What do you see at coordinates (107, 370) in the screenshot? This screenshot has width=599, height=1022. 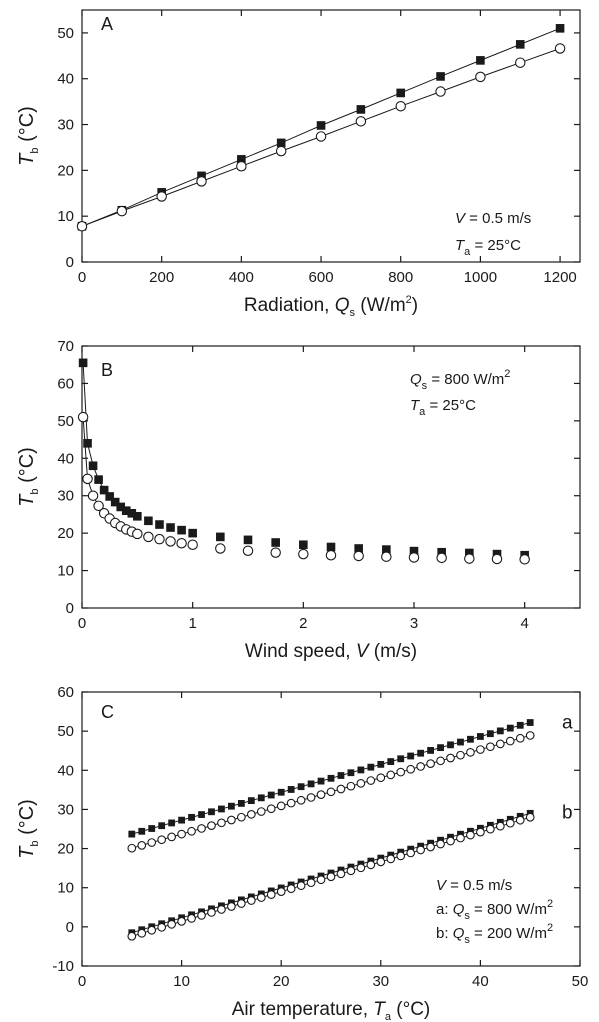 I see `panel-letter: B` at bounding box center [107, 370].